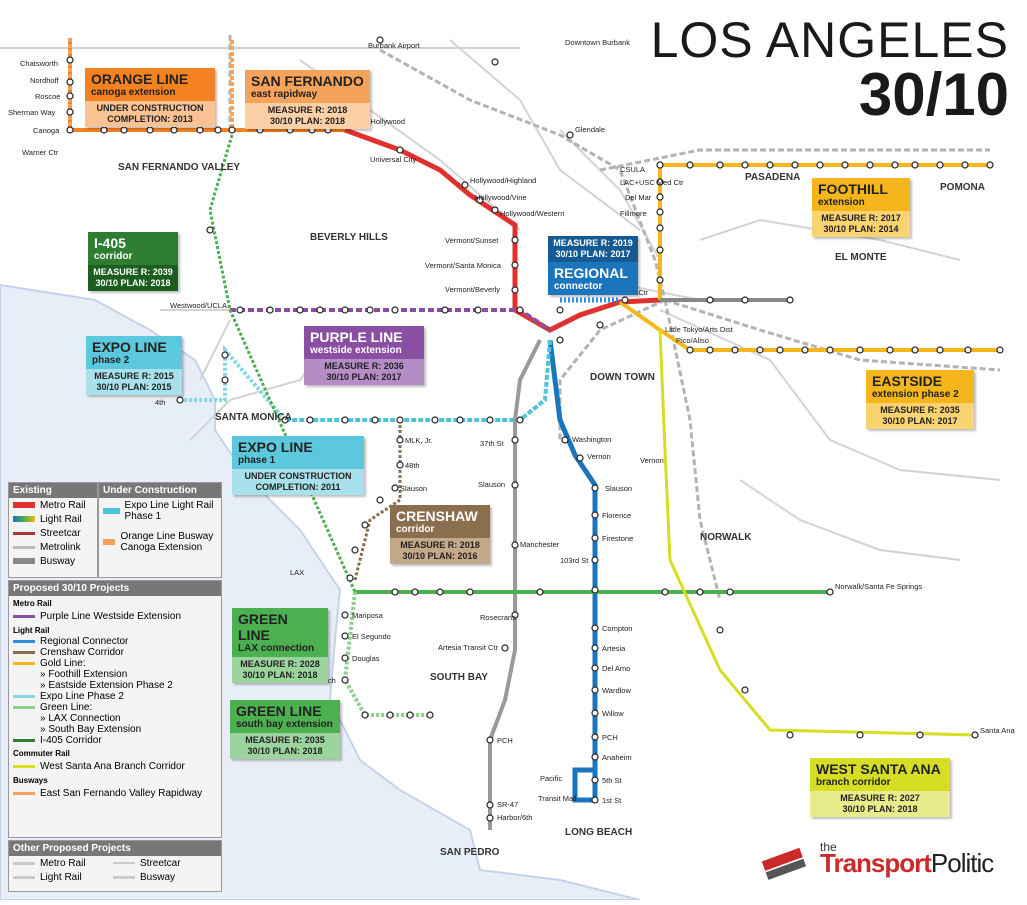  Describe the element at coordinates (45, 80) in the screenshot. I see `station-label: Nordhoff` at that location.